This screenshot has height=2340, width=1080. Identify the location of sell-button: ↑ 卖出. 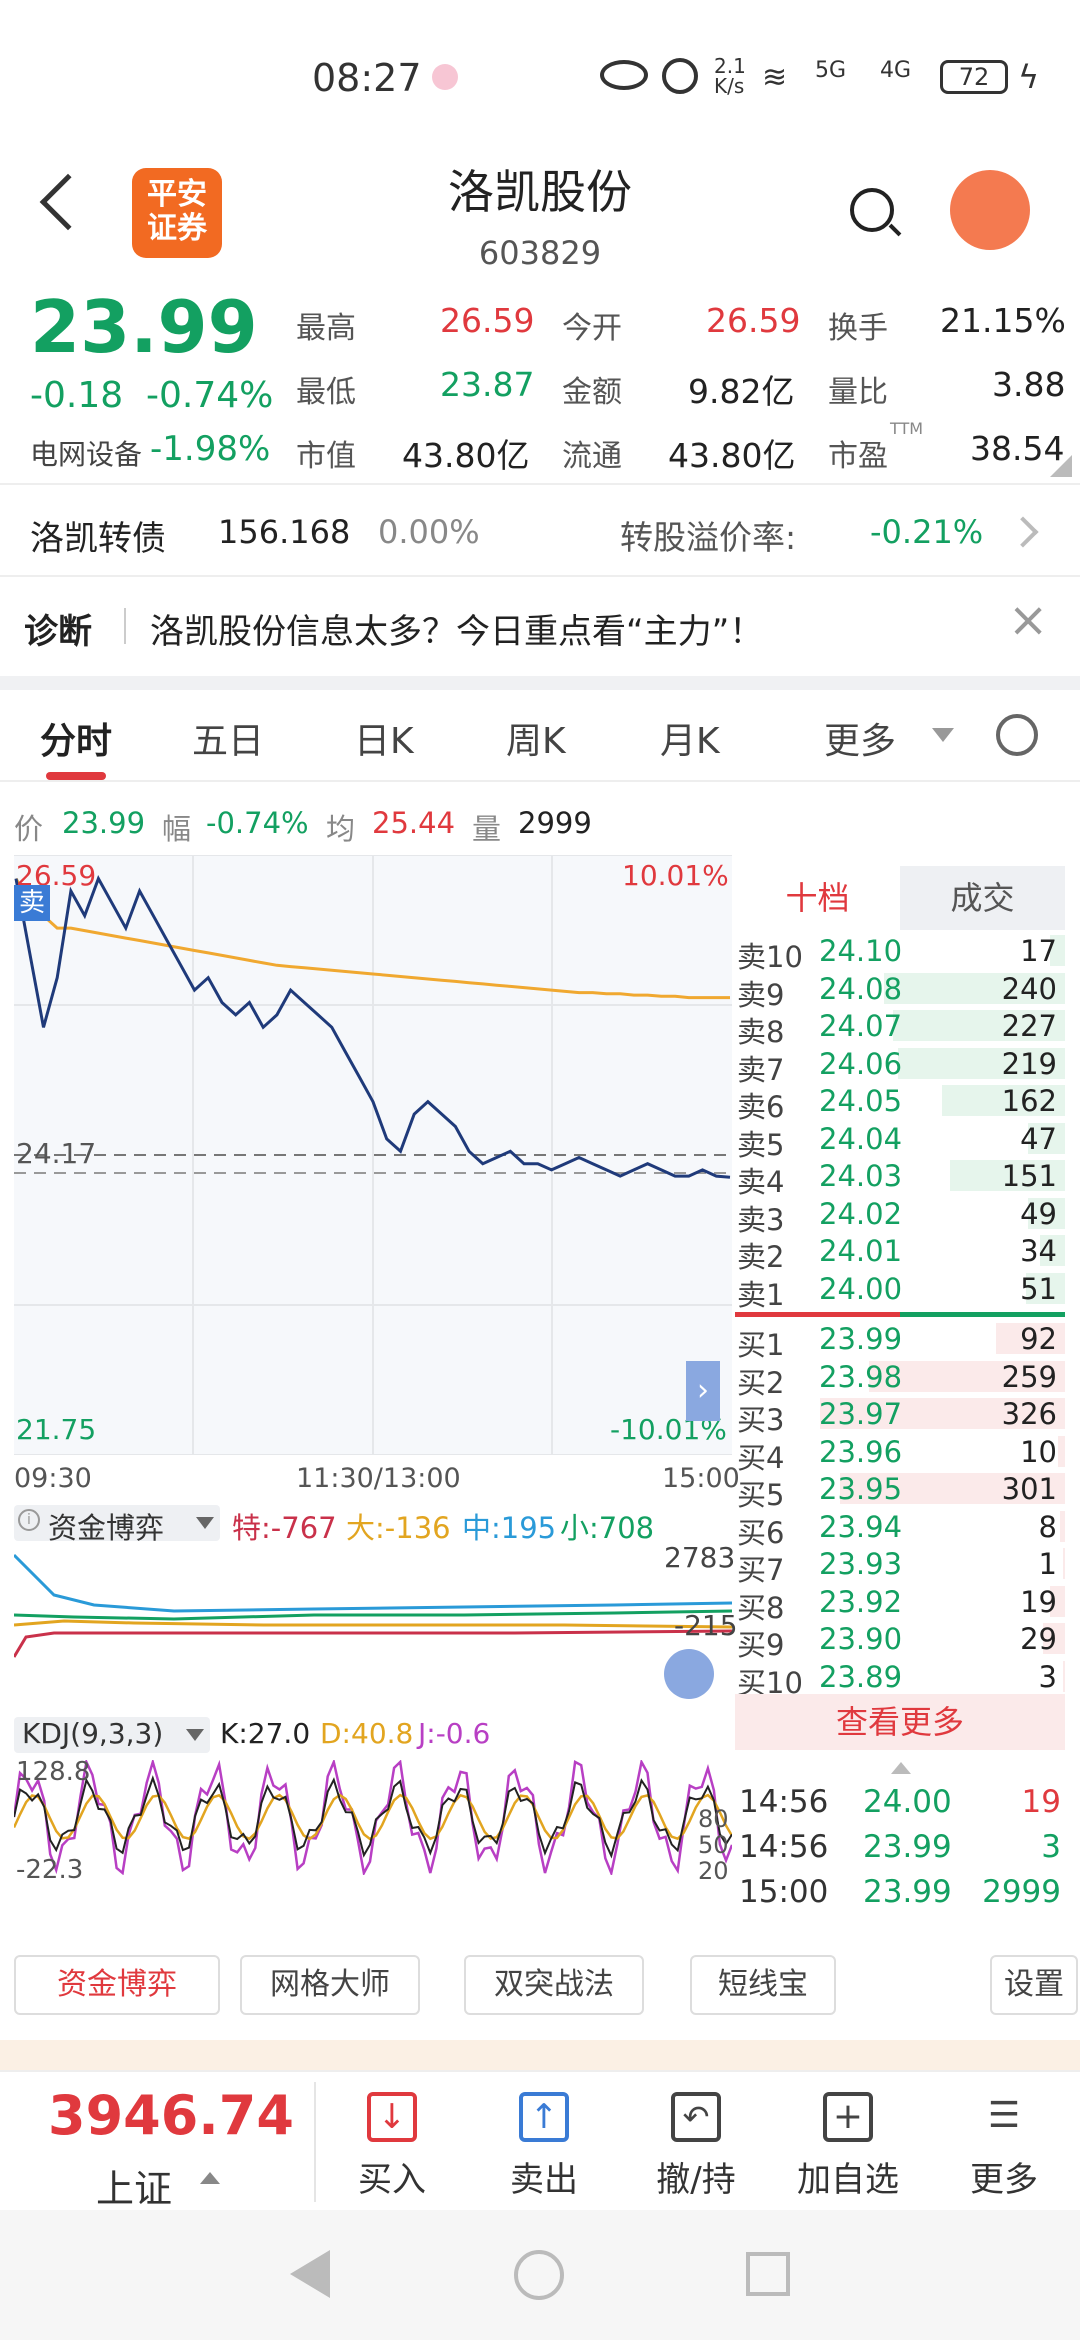
(544, 2146).